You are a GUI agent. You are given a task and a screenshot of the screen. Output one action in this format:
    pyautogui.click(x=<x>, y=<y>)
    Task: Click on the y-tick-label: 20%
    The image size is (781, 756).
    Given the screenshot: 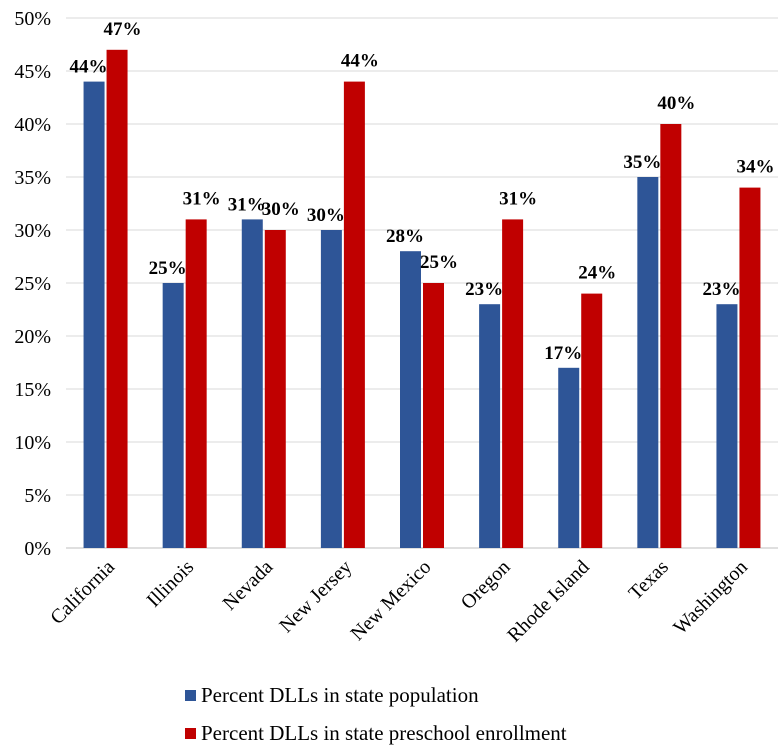 What is the action you would take?
    pyautogui.click(x=32, y=337)
    